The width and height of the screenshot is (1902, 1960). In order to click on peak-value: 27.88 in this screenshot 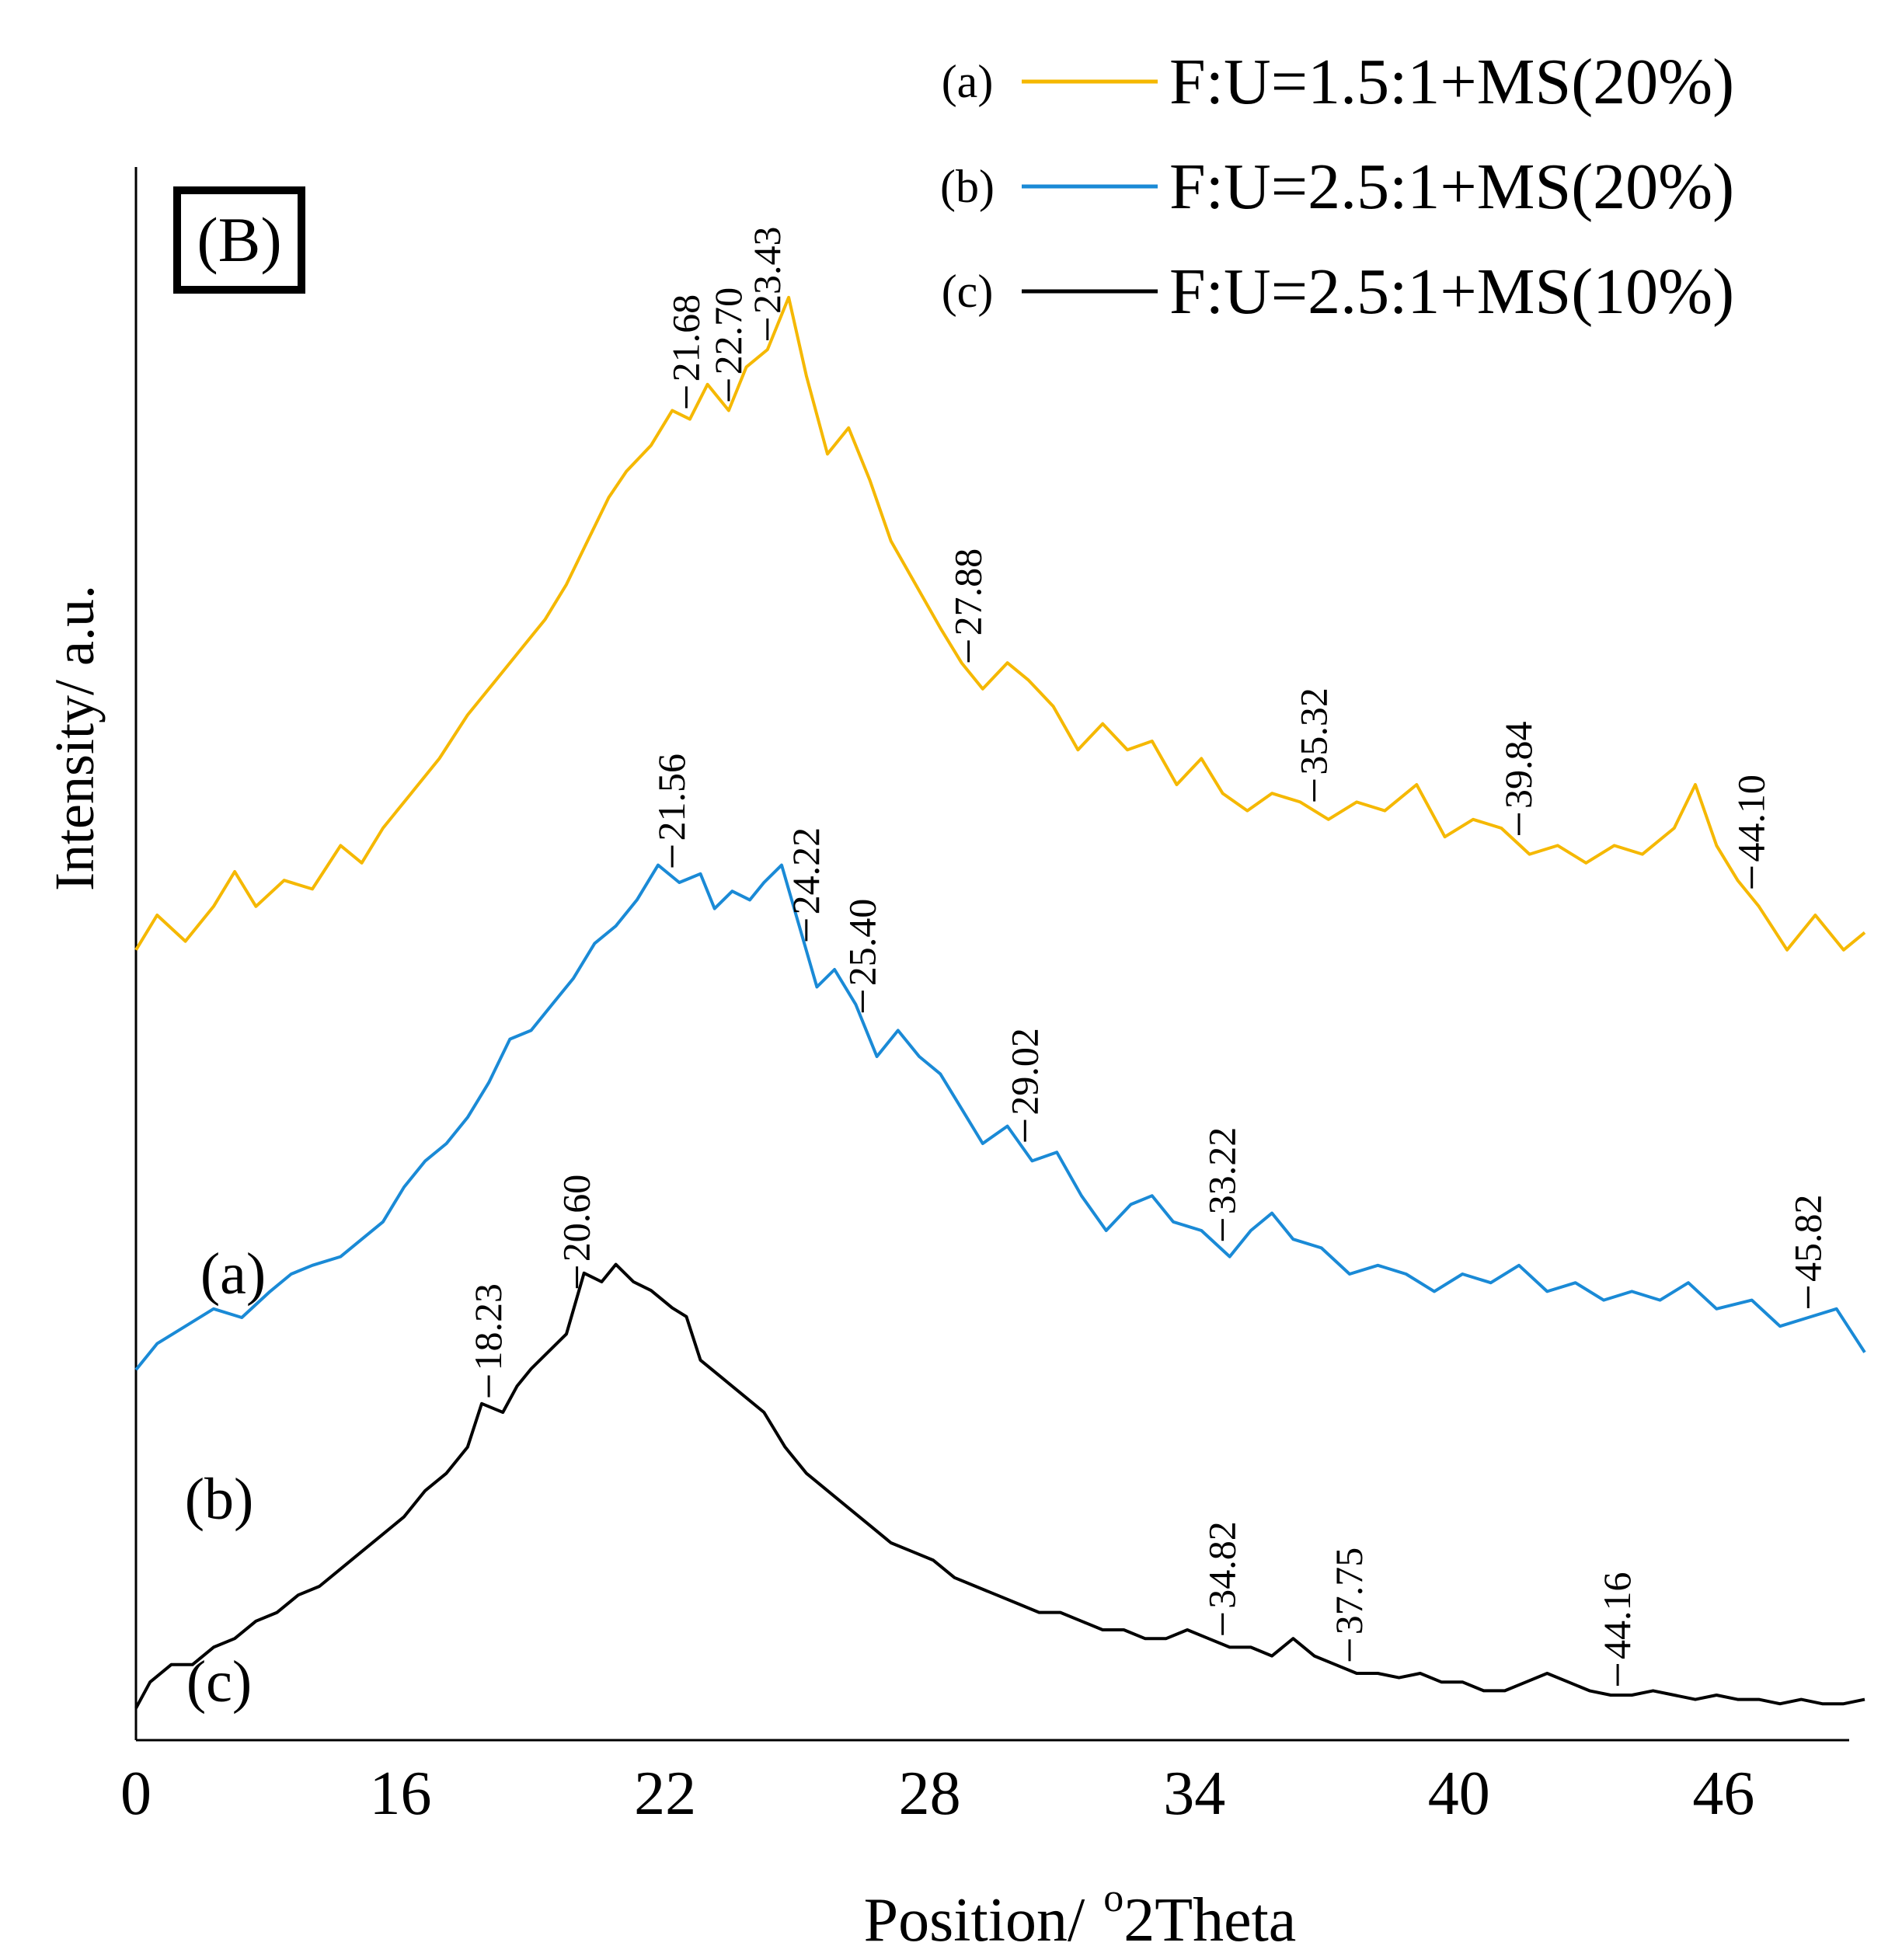, I will do `click(968, 592)`.